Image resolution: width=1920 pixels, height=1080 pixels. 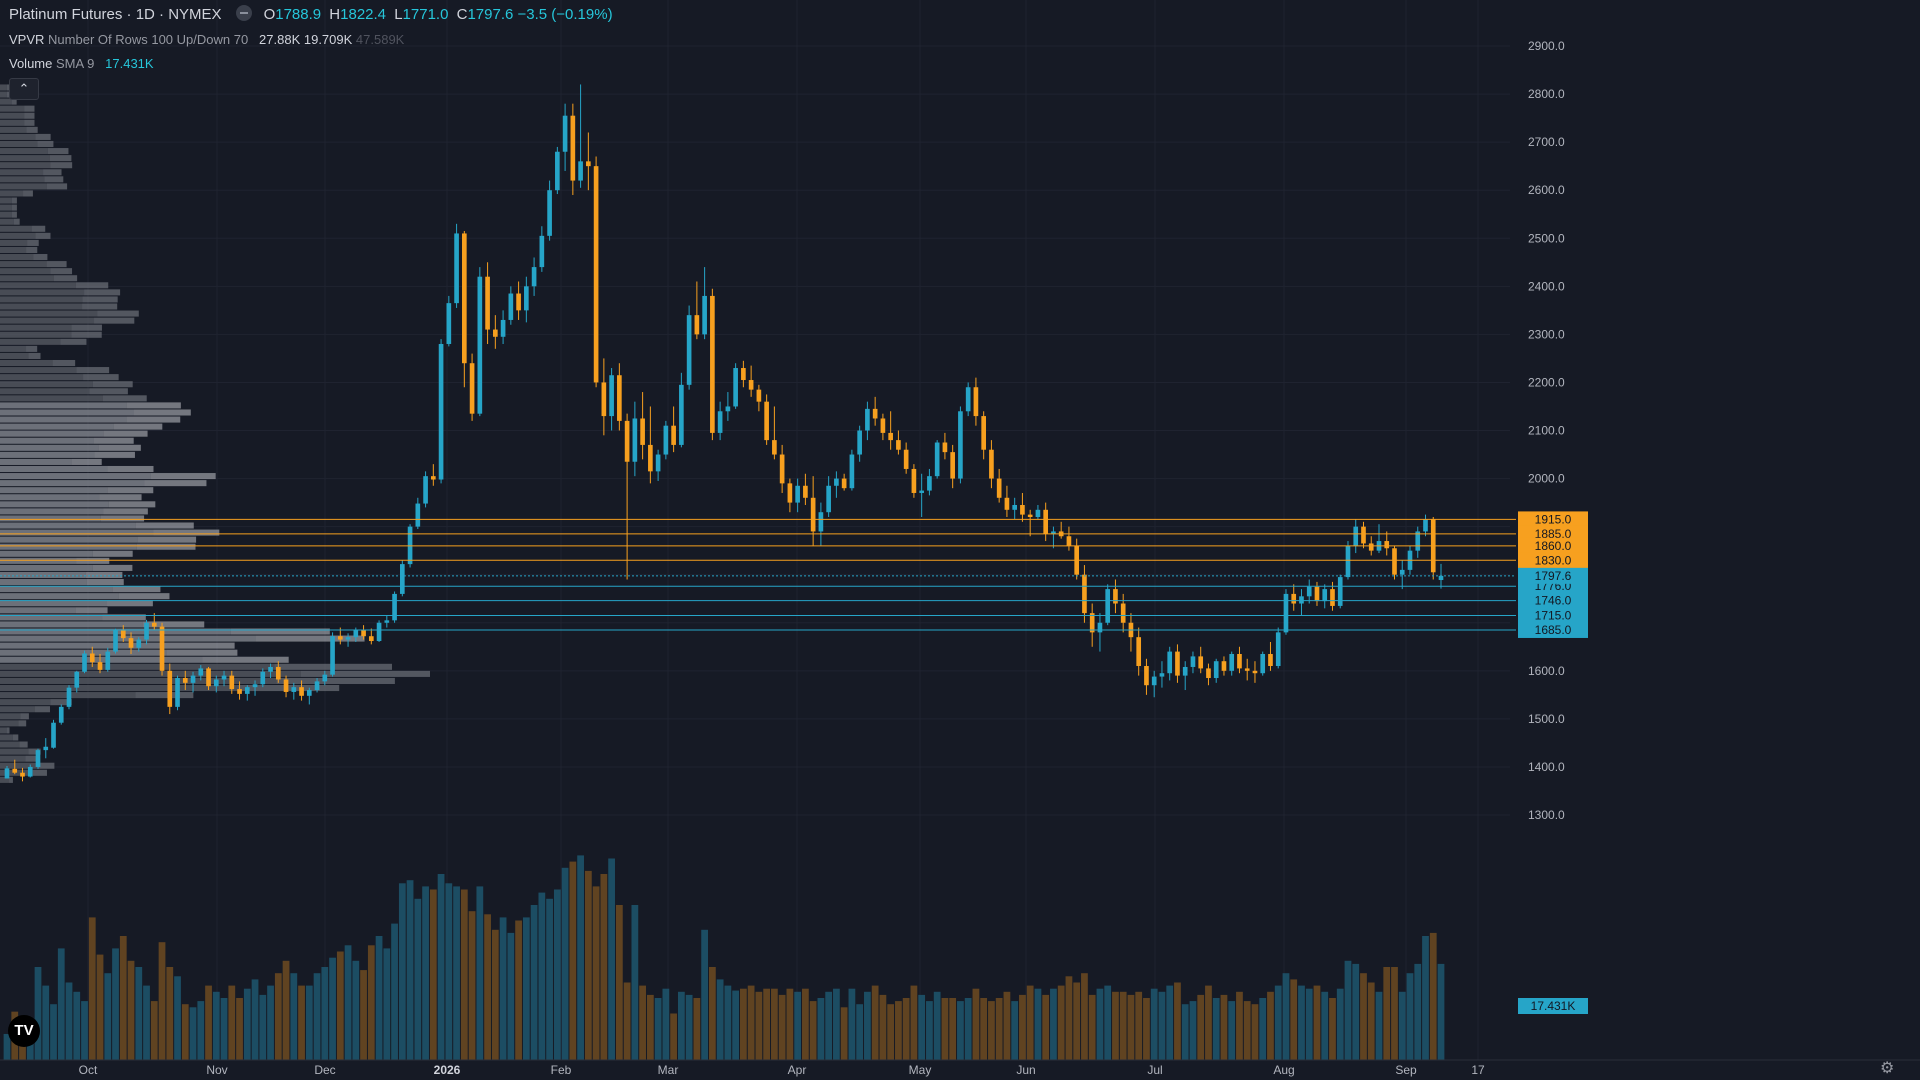 I want to click on tradingview-logo-icon: TV, so click(x=24, y=1031).